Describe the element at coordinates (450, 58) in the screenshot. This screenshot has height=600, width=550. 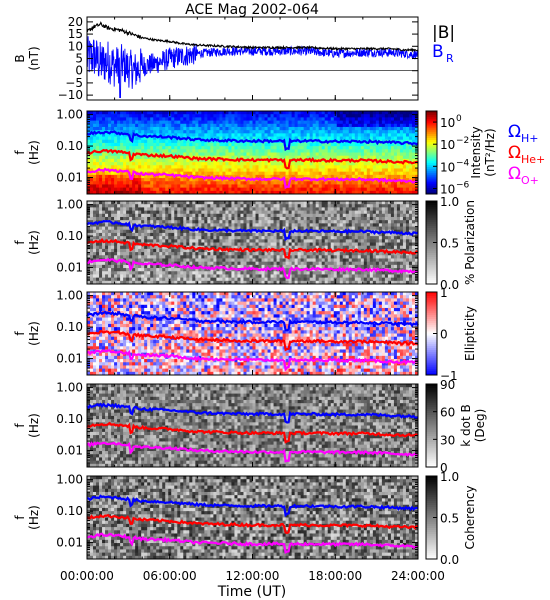
I see `legend-b-r-subscript: R` at that location.